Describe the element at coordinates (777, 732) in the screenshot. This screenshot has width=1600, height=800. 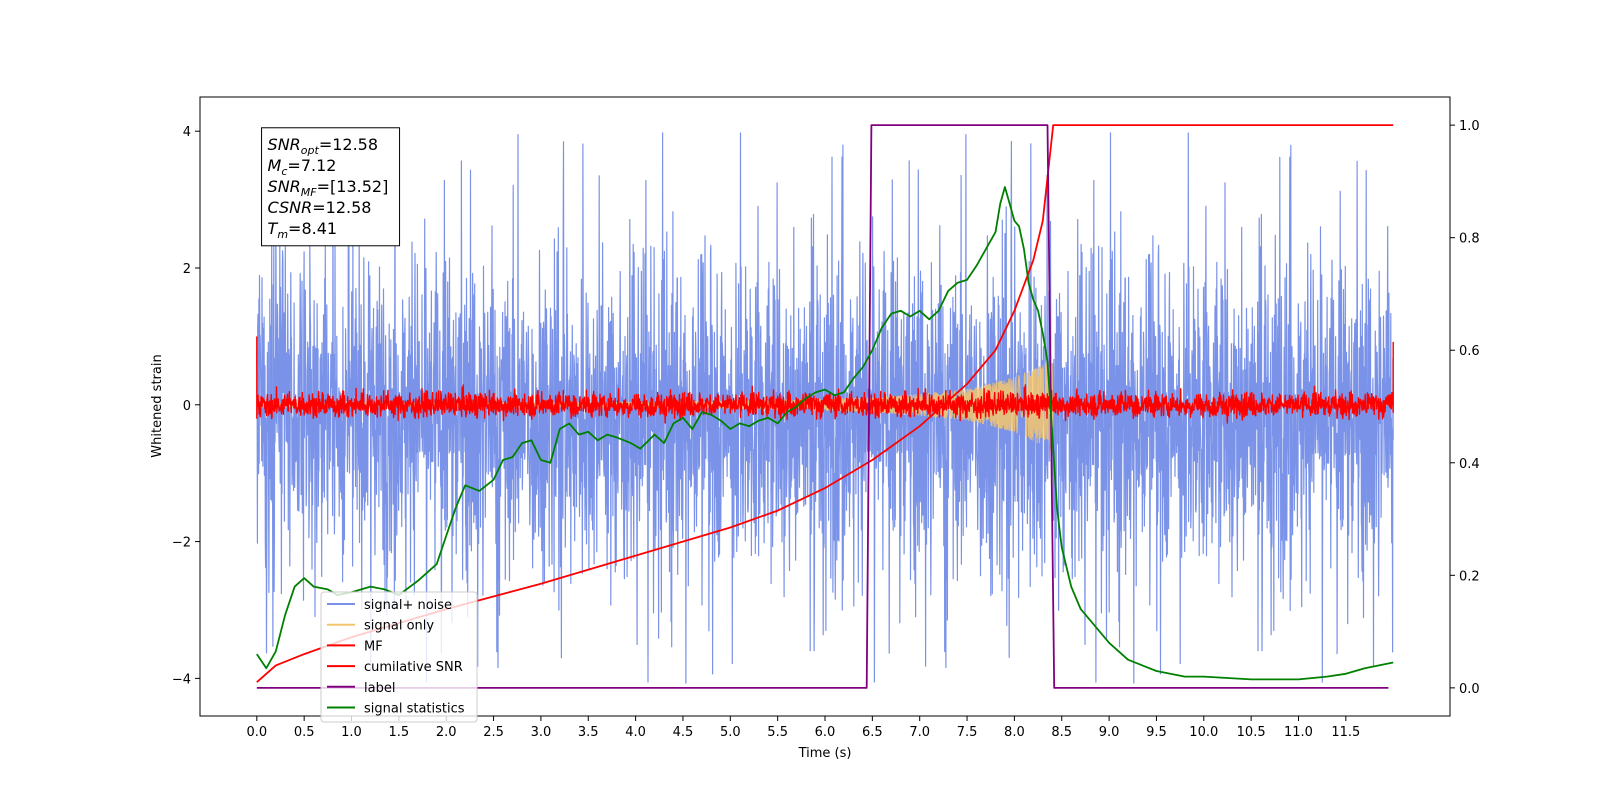
I see `x-tick-label: 5.5` at that location.